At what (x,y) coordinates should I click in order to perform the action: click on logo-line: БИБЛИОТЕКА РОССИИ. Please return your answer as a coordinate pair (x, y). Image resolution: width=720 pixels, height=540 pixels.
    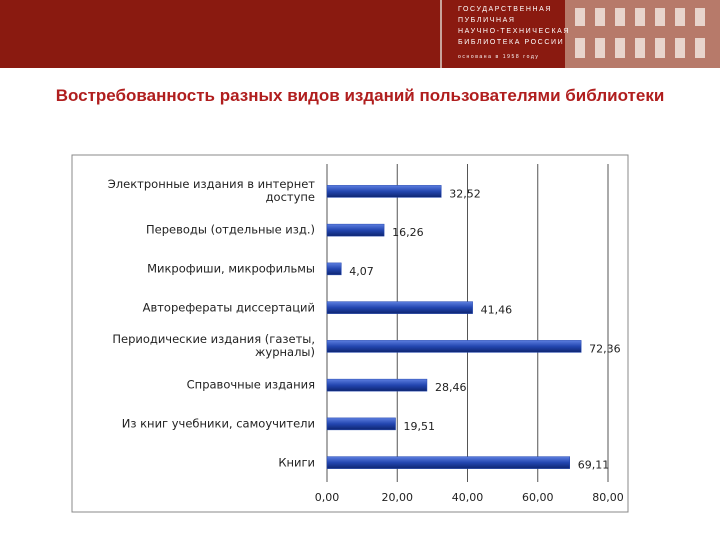
    Looking at the image, I should click on (511, 42).